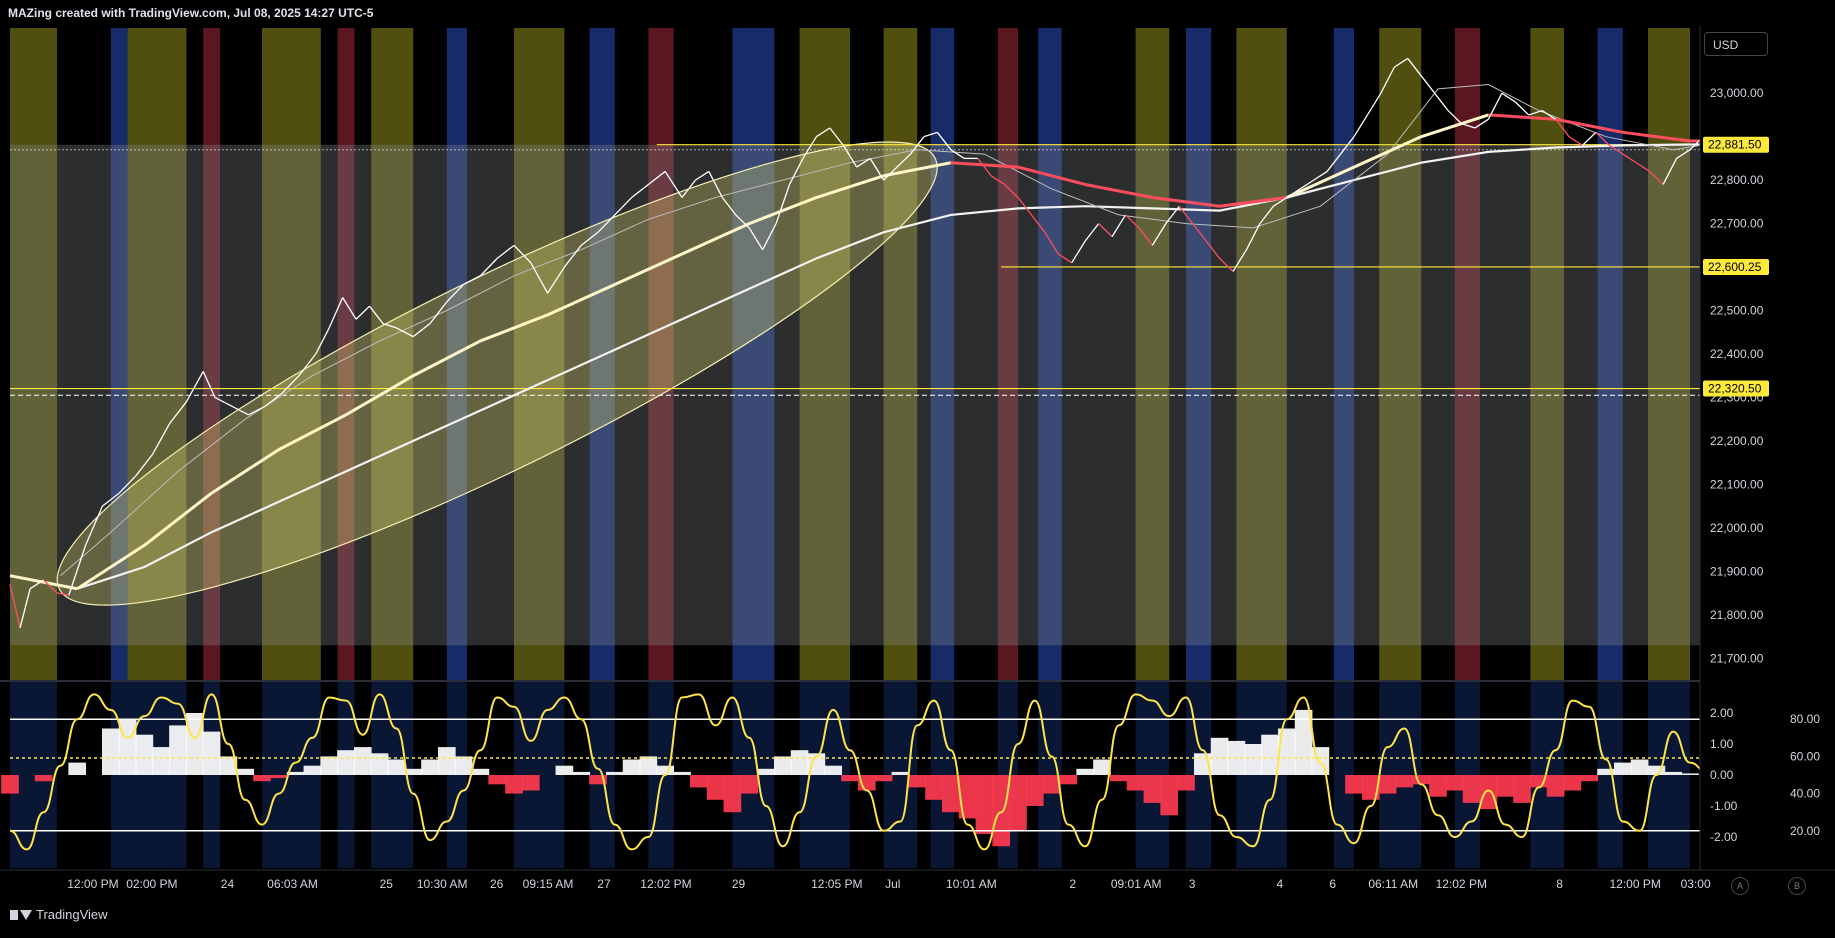  What do you see at coordinates (1072, 884) in the screenshot?
I see `time-tick-label: 2` at bounding box center [1072, 884].